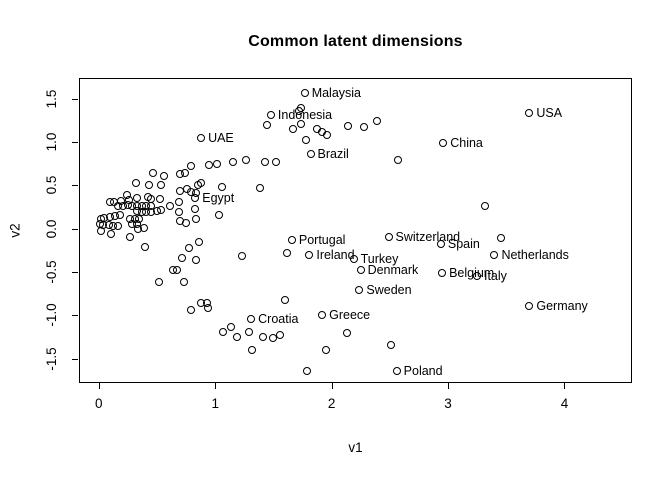  I want to click on x-tick-label: 2, so click(331, 403).